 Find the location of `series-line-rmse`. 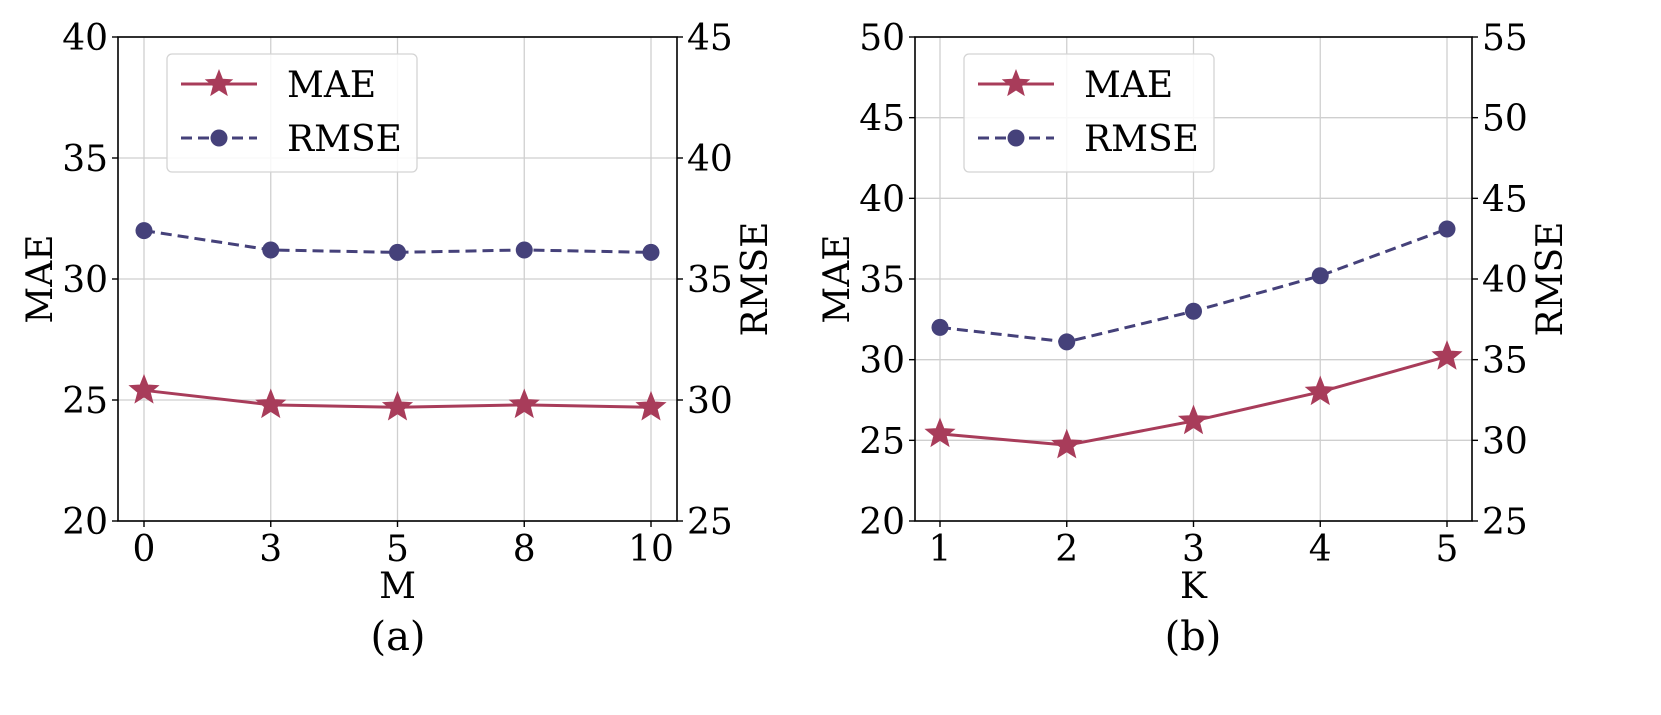

series-line-rmse is located at coordinates (397, 241).